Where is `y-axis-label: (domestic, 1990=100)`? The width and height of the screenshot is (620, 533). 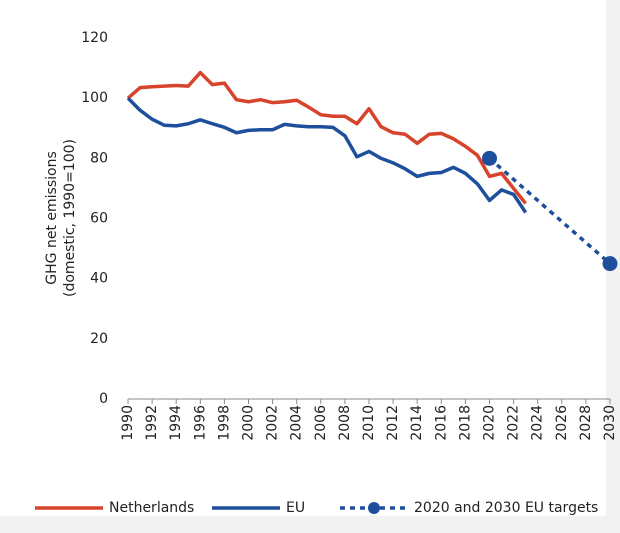
y-axis-label: (domestic, 1990=100) is located at coordinates (70, 218).